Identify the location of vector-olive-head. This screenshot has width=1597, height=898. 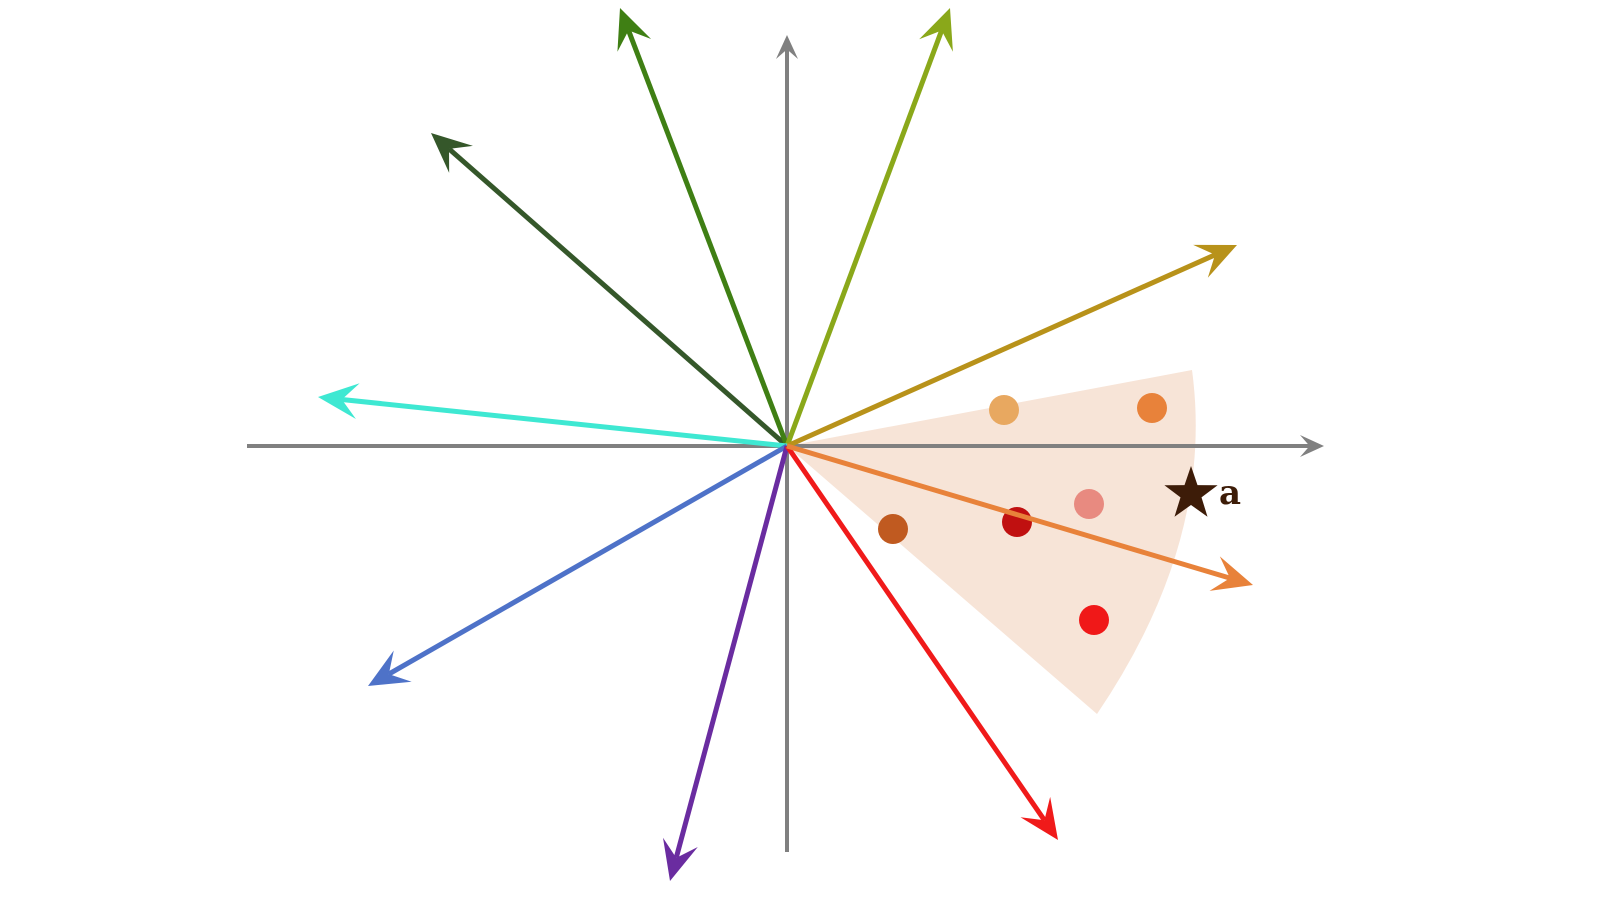
(936, 30).